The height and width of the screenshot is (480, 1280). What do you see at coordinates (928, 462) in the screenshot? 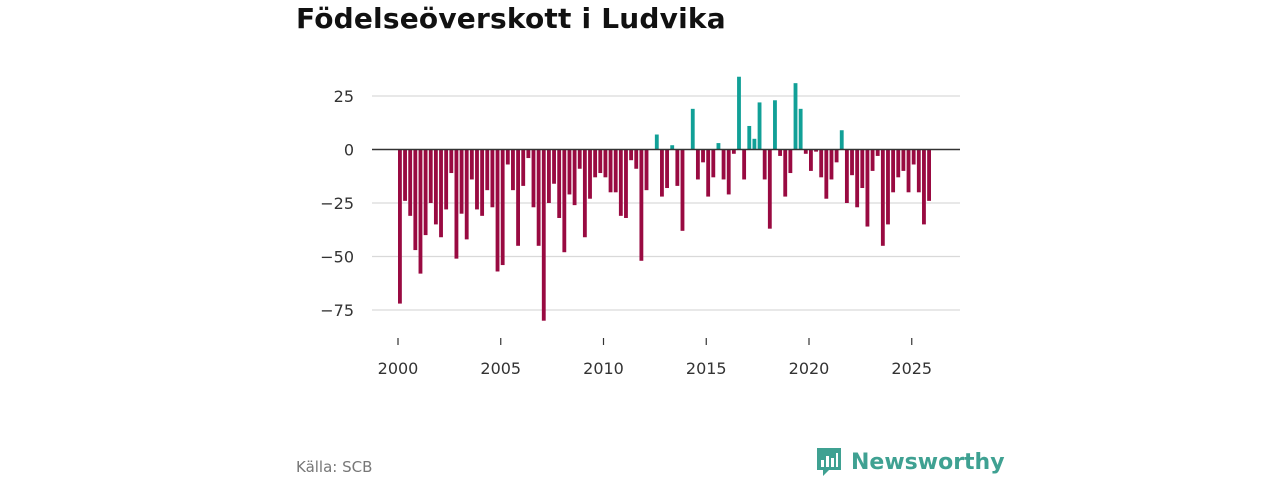
I see `brand-name: Newsworthy` at bounding box center [928, 462].